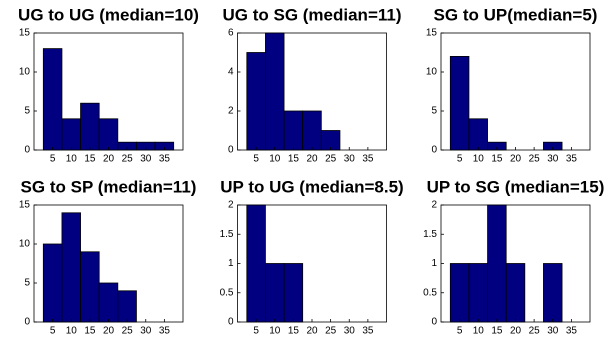 The image size is (613, 343). I want to click on y-tick-label: 6, so click(231, 33).